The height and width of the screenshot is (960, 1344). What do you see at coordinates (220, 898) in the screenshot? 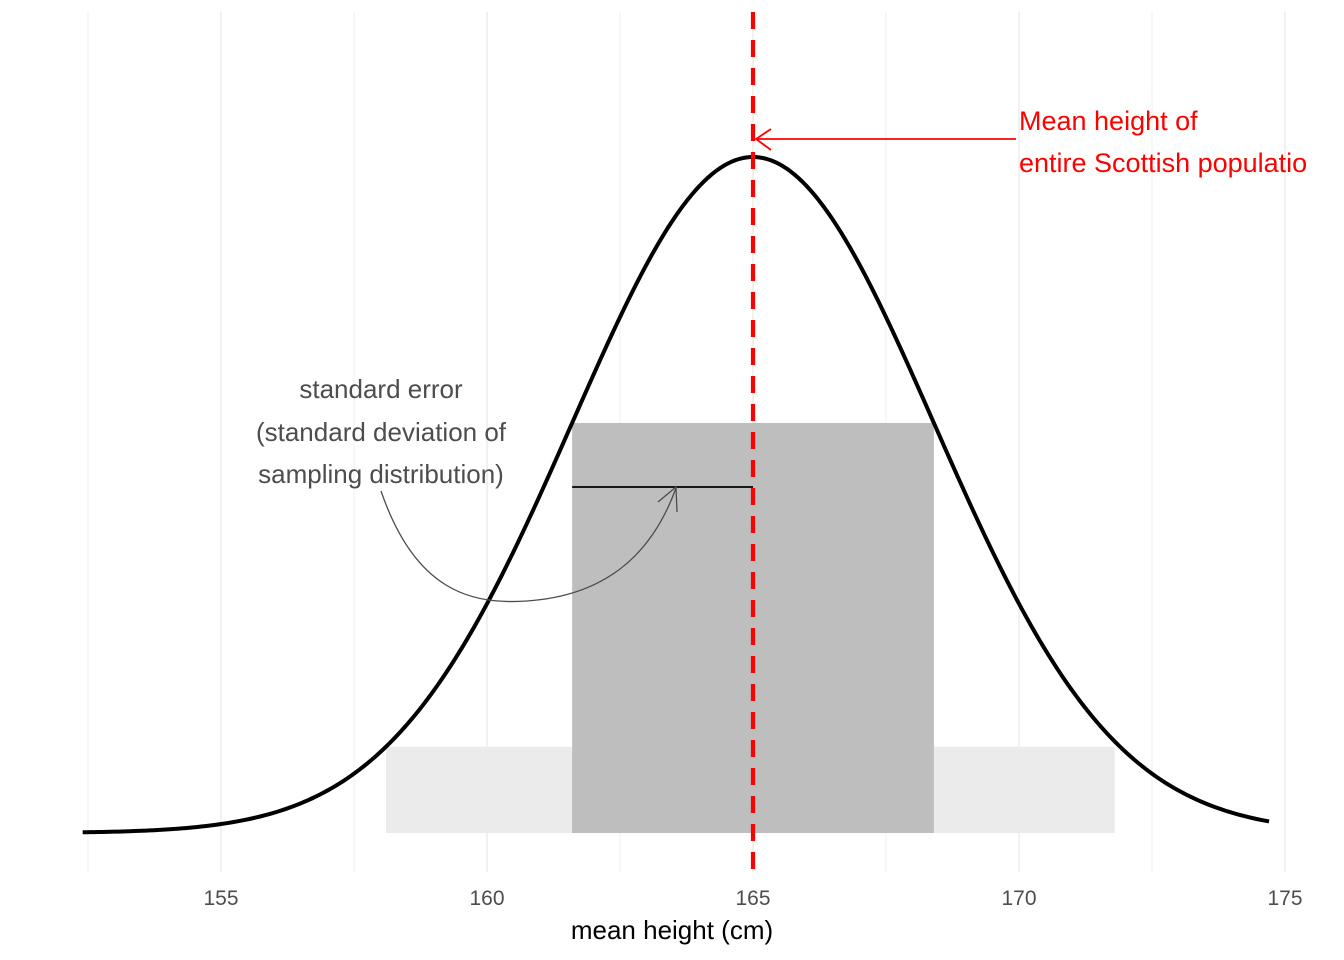
I see `x-tick-label: 155` at bounding box center [220, 898].